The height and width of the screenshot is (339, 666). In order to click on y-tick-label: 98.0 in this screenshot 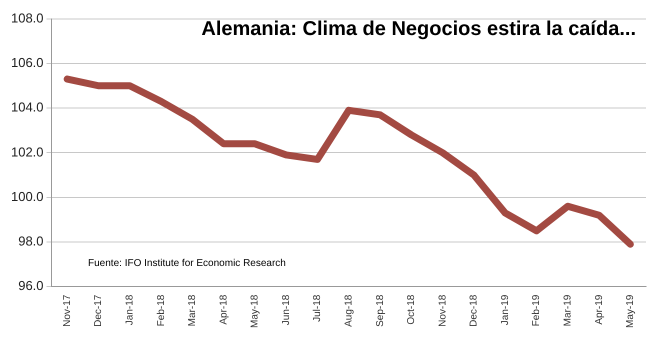, I will do `click(31, 241)`.